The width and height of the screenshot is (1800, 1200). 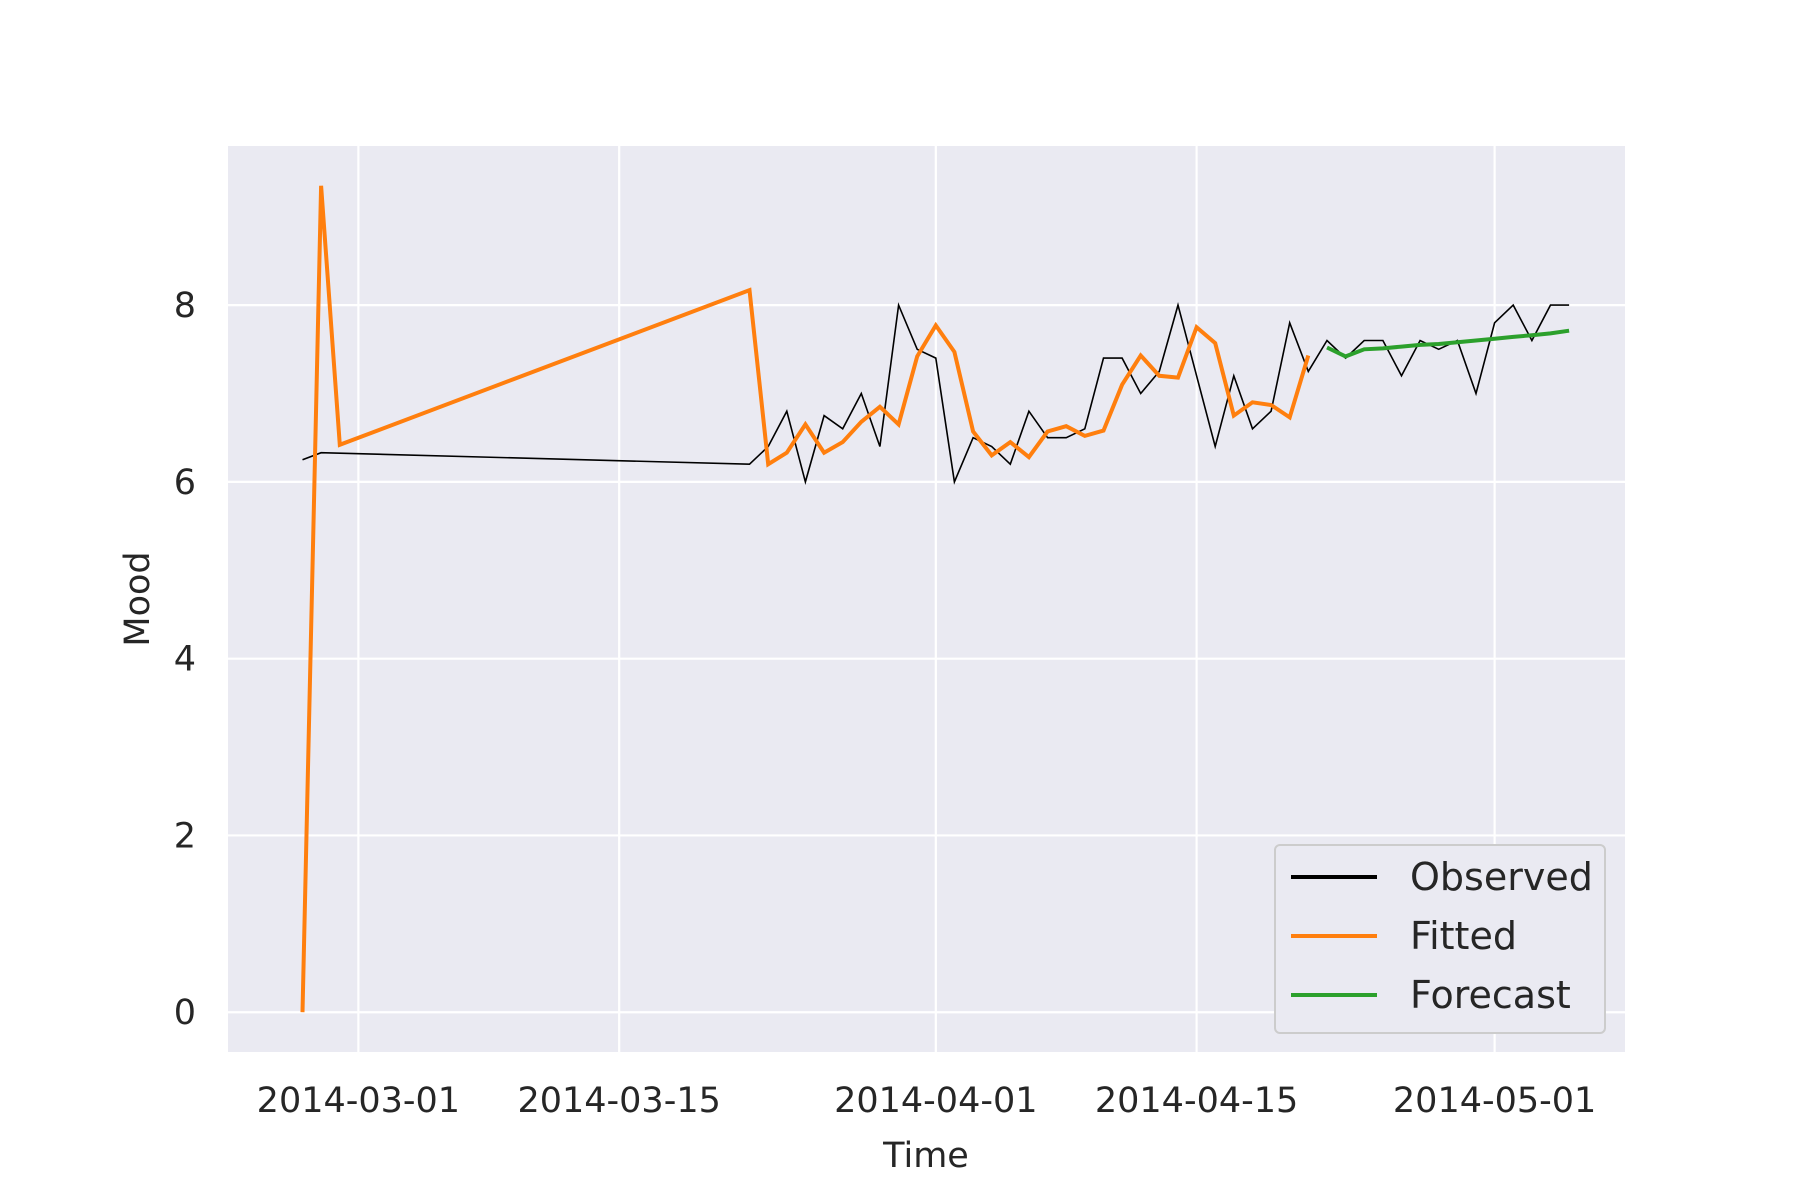 I want to click on y-tick-label: 6, so click(x=185, y=483).